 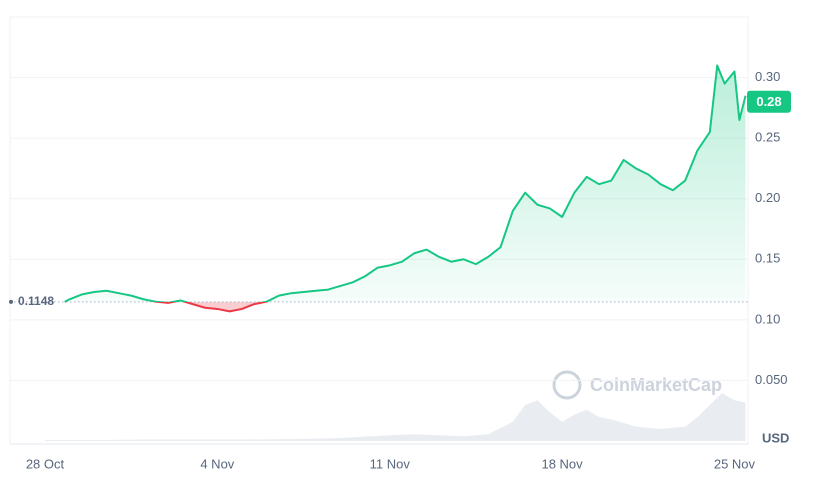 What do you see at coordinates (767, 318) in the screenshot?
I see `y-tick-label: 0.10` at bounding box center [767, 318].